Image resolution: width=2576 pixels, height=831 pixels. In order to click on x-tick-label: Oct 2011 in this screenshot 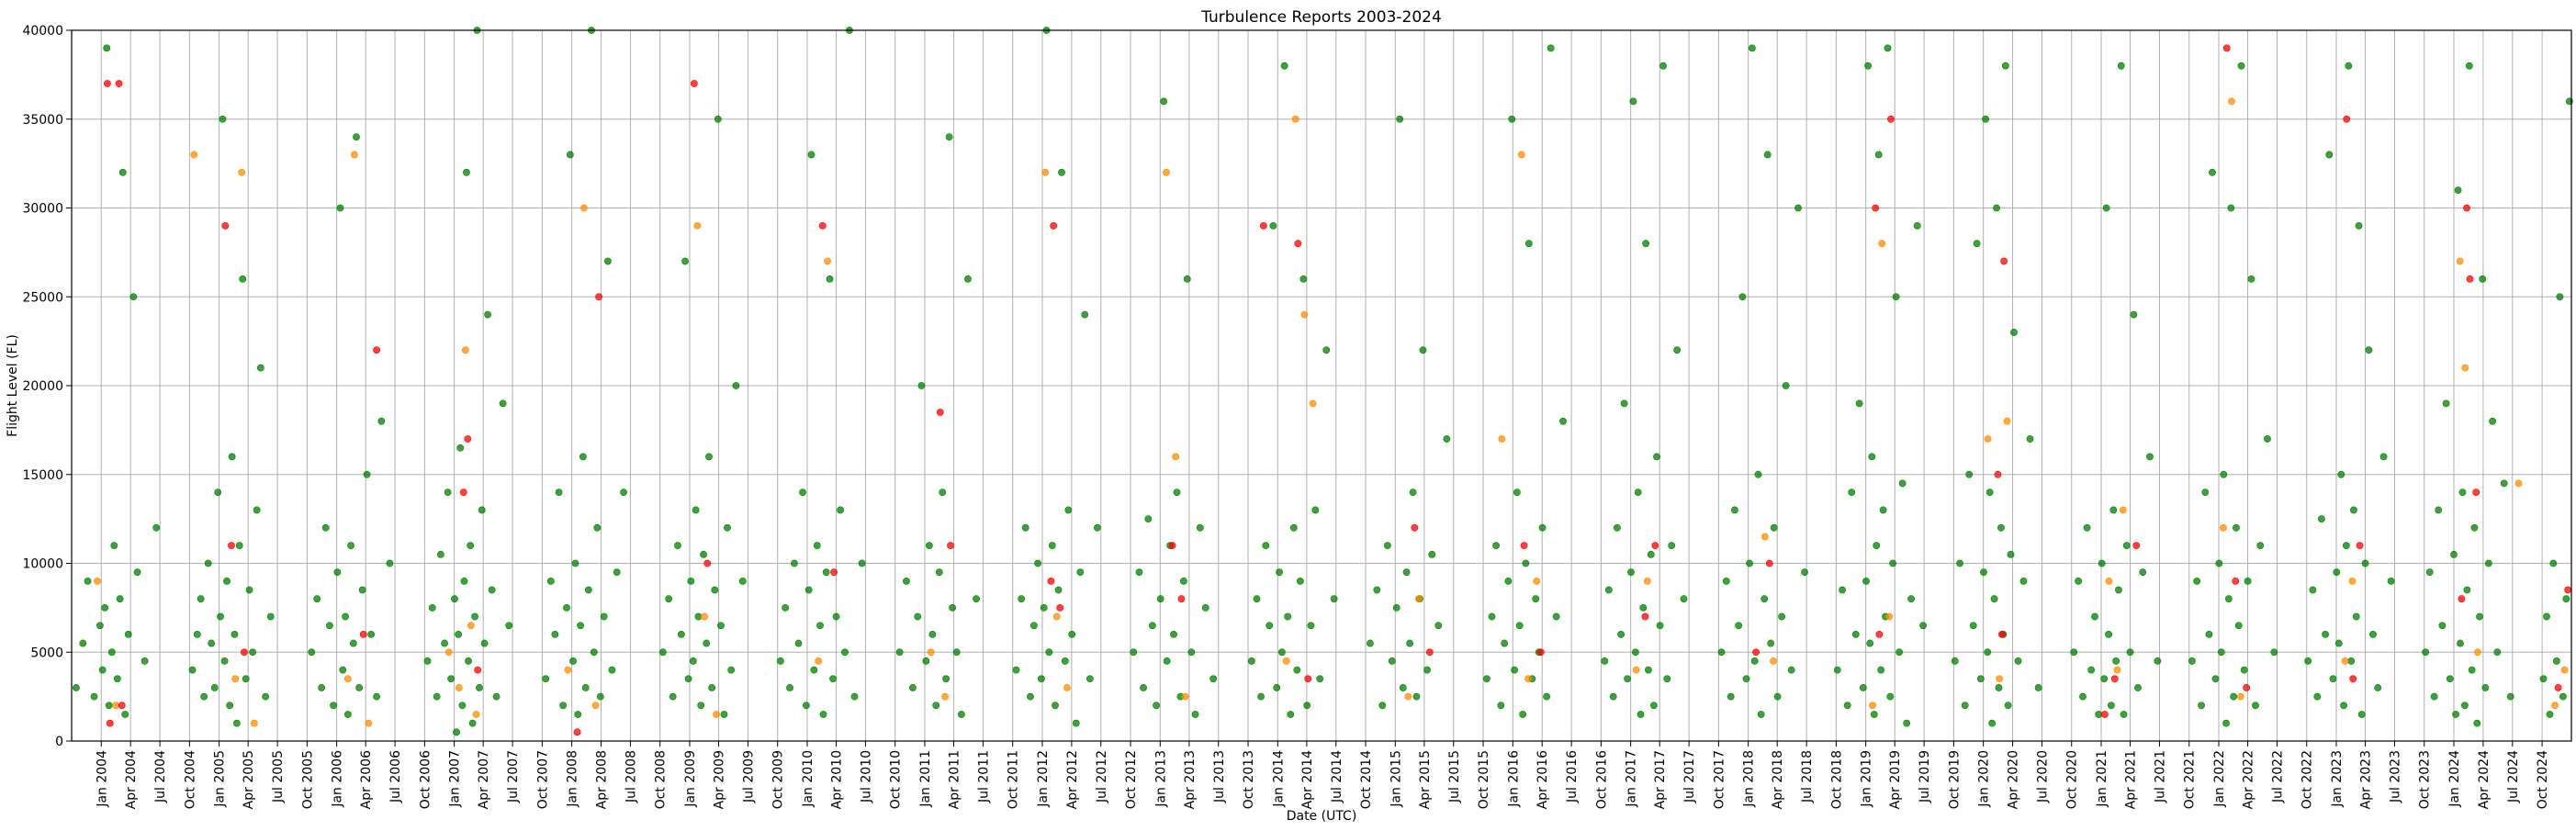, I will do `click(1014, 779)`.